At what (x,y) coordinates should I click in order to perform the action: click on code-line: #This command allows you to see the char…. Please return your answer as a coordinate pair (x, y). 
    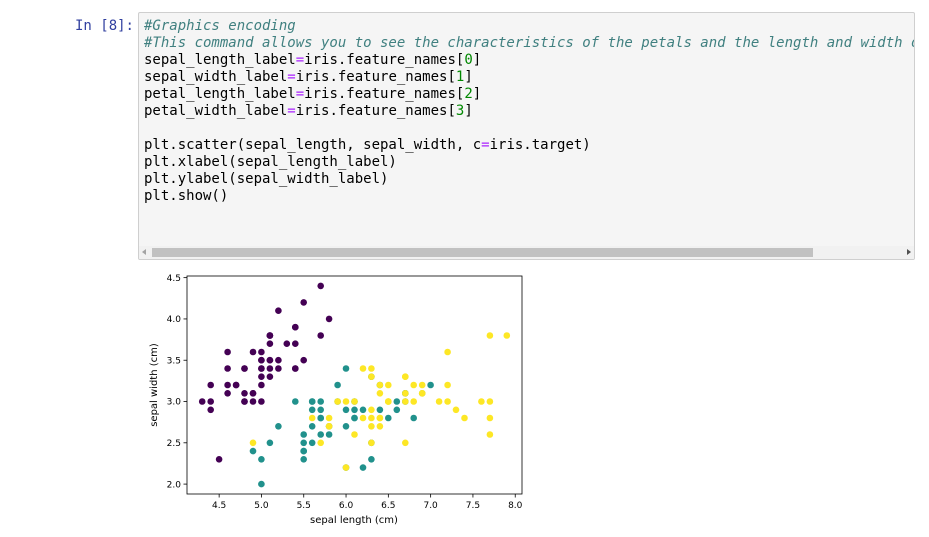
    Looking at the image, I should click on (529, 43).